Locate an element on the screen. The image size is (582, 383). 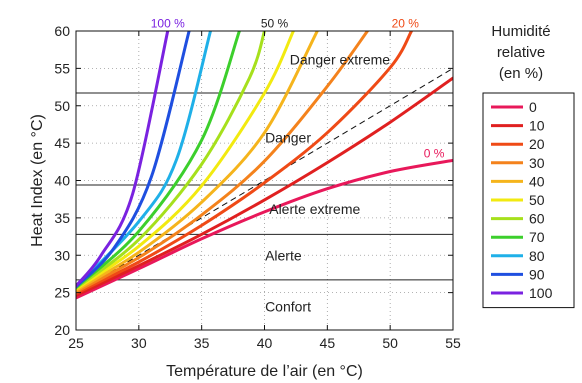
legend-label-60: 60 is located at coordinates (537, 219).